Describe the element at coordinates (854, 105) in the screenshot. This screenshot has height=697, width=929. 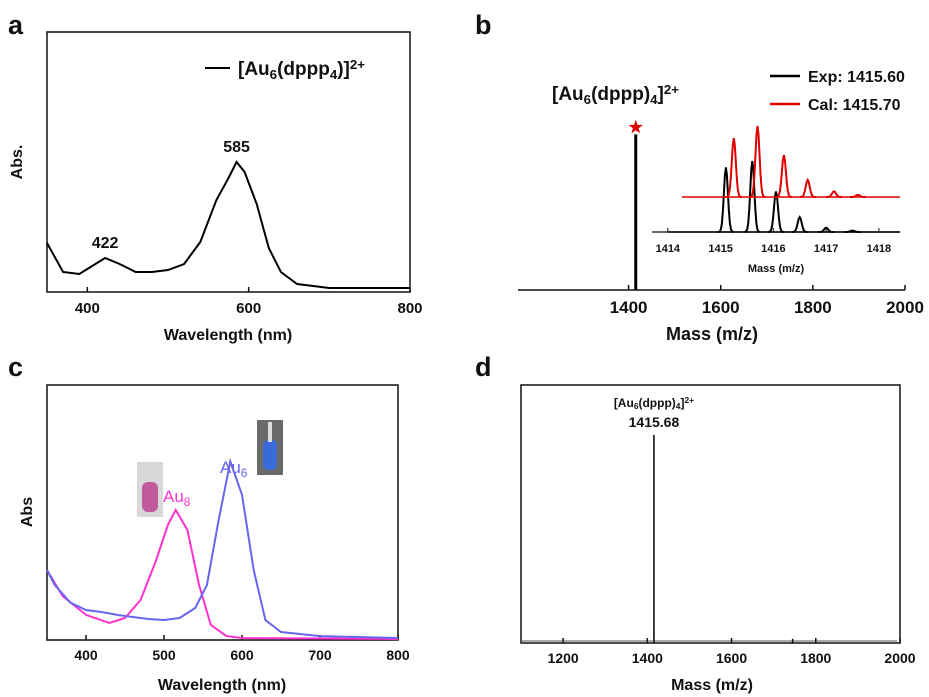
I see `legend-label: Cal: 1415.70` at that location.